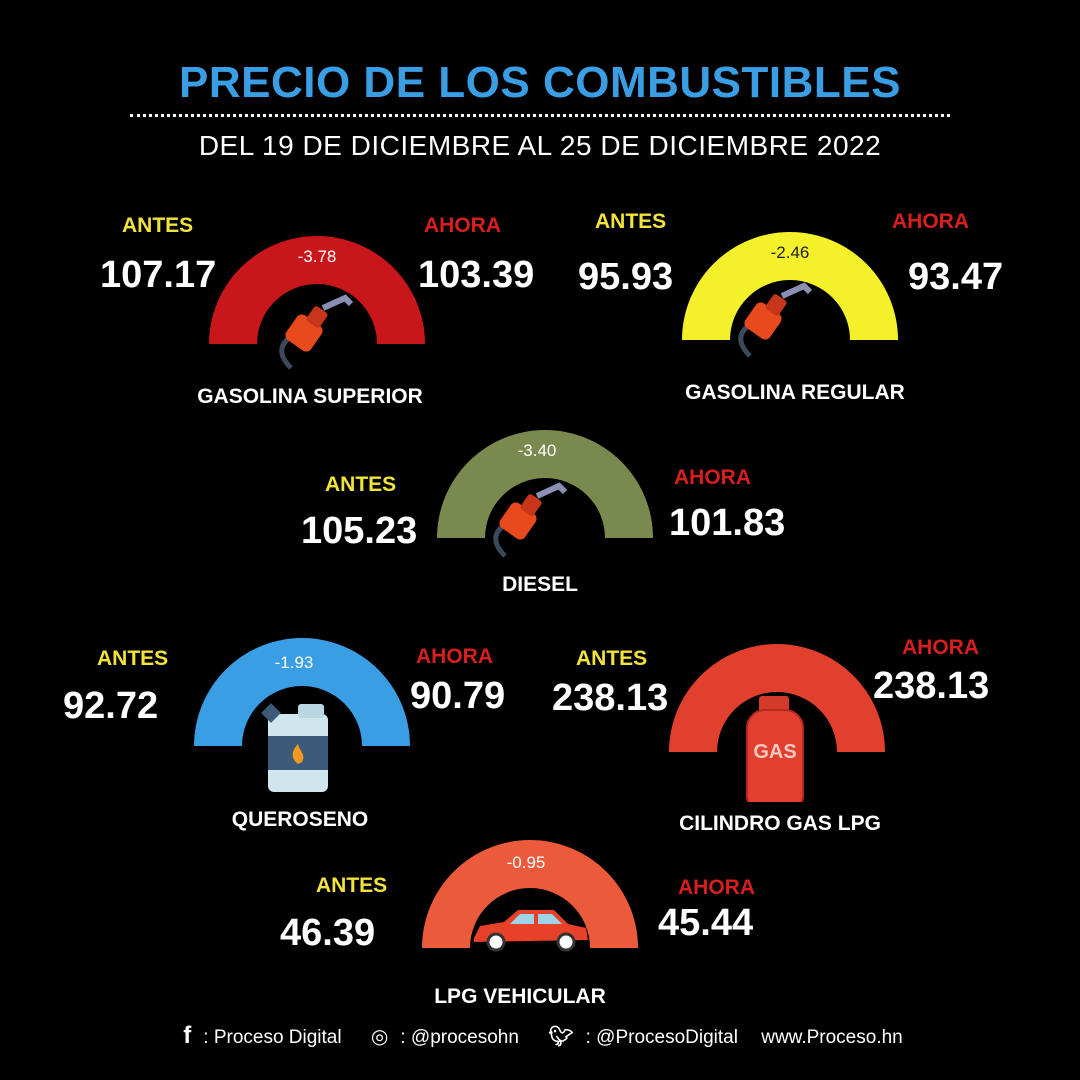  What do you see at coordinates (158, 275) in the screenshot?
I see `antes-price: 107.17` at bounding box center [158, 275].